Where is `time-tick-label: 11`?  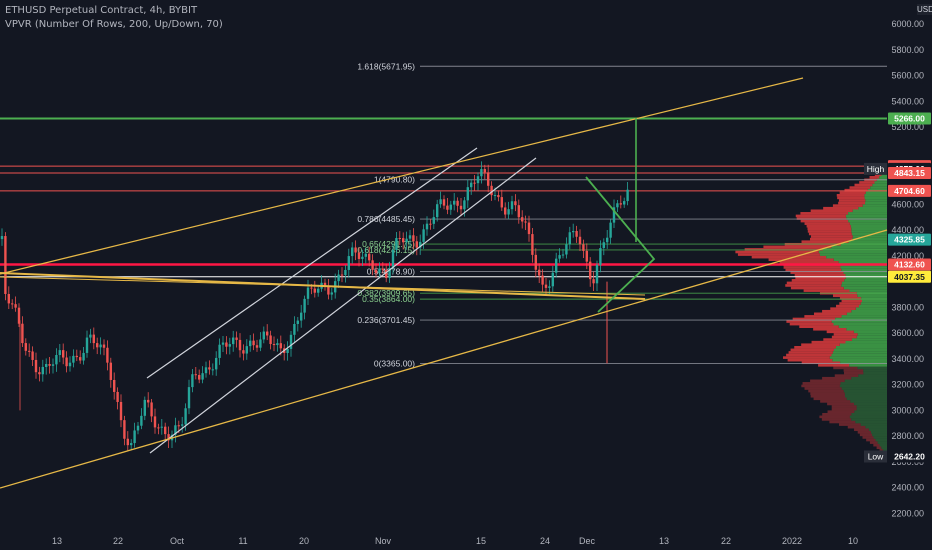 time-tick-label: 11 is located at coordinates (242, 541).